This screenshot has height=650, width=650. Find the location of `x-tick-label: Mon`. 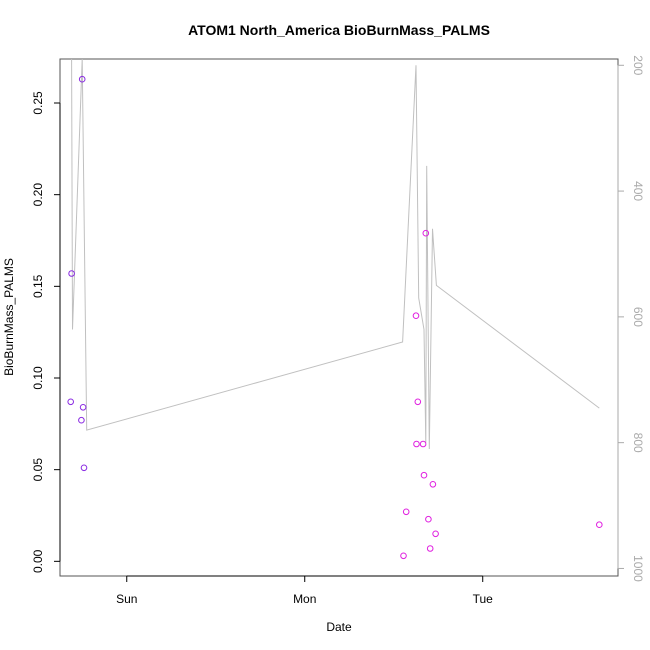

x-tick-label: Mon is located at coordinates (304, 599).